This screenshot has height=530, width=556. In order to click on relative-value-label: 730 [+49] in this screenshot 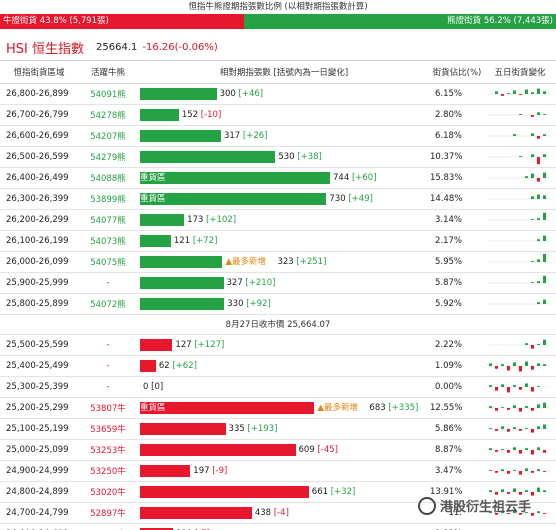, I will do `click(351, 199)`.